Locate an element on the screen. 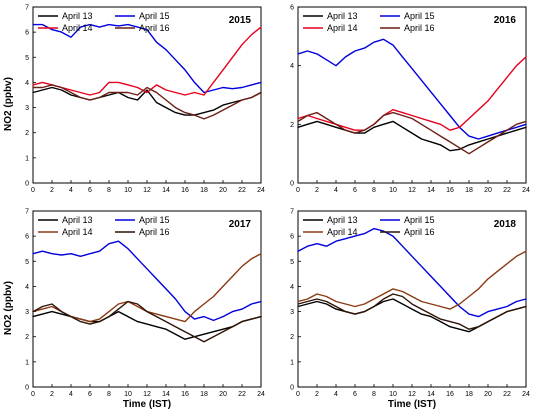  panel-title: 2016 is located at coordinates (505, 20).